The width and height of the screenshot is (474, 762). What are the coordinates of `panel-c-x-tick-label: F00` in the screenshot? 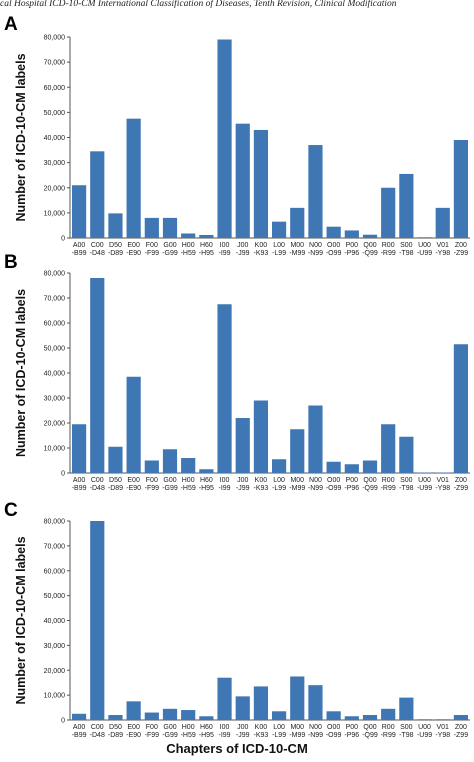 It's located at (152, 727).